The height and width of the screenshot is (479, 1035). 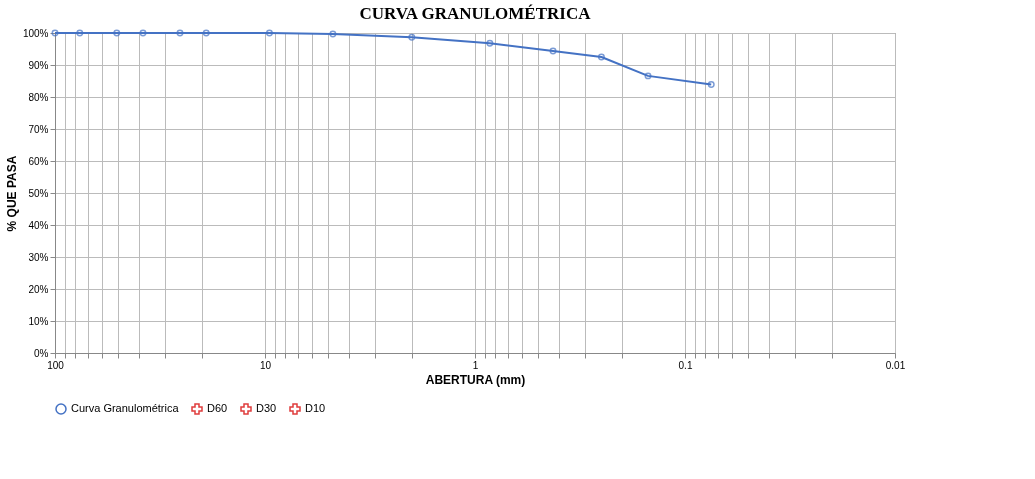 I want to click on y-tick-label: 10%, so click(x=38, y=321).